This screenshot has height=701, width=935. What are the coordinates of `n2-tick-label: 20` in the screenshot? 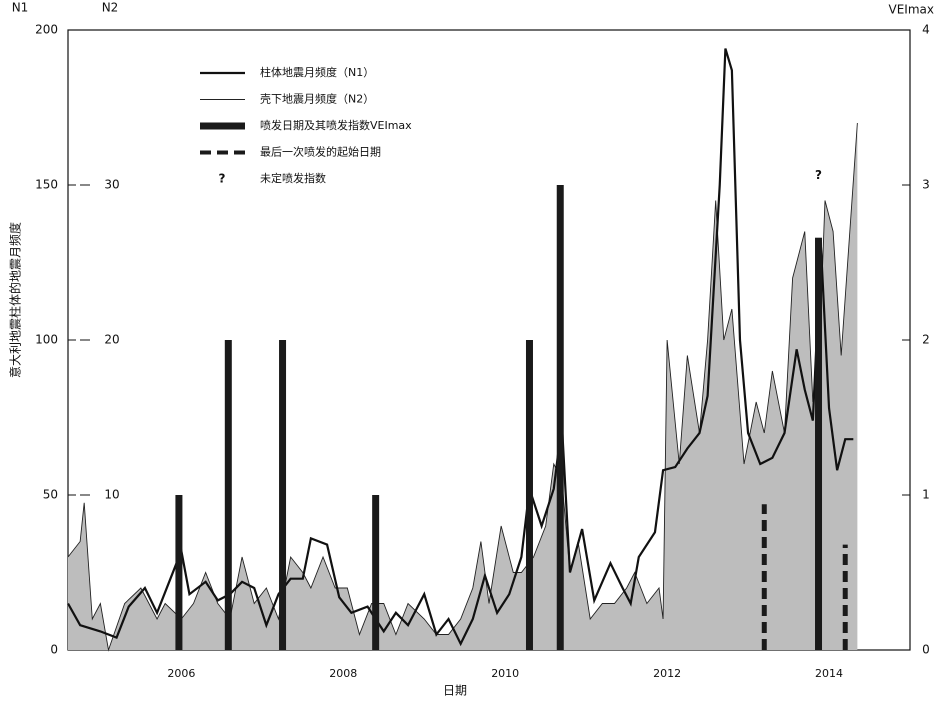 It's located at (111, 340).